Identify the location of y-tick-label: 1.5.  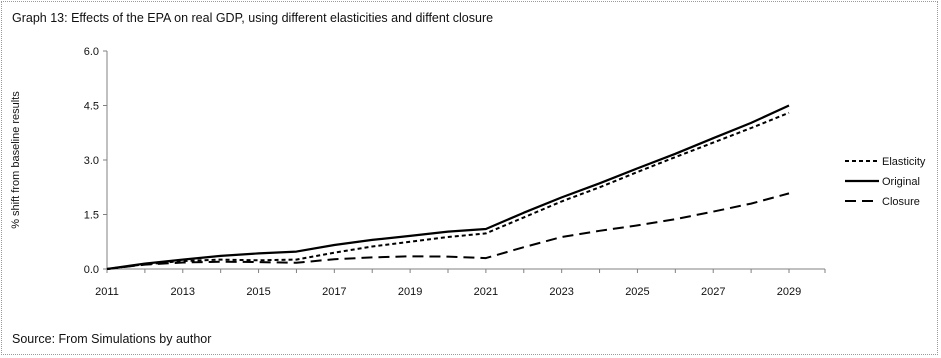
(91, 216).